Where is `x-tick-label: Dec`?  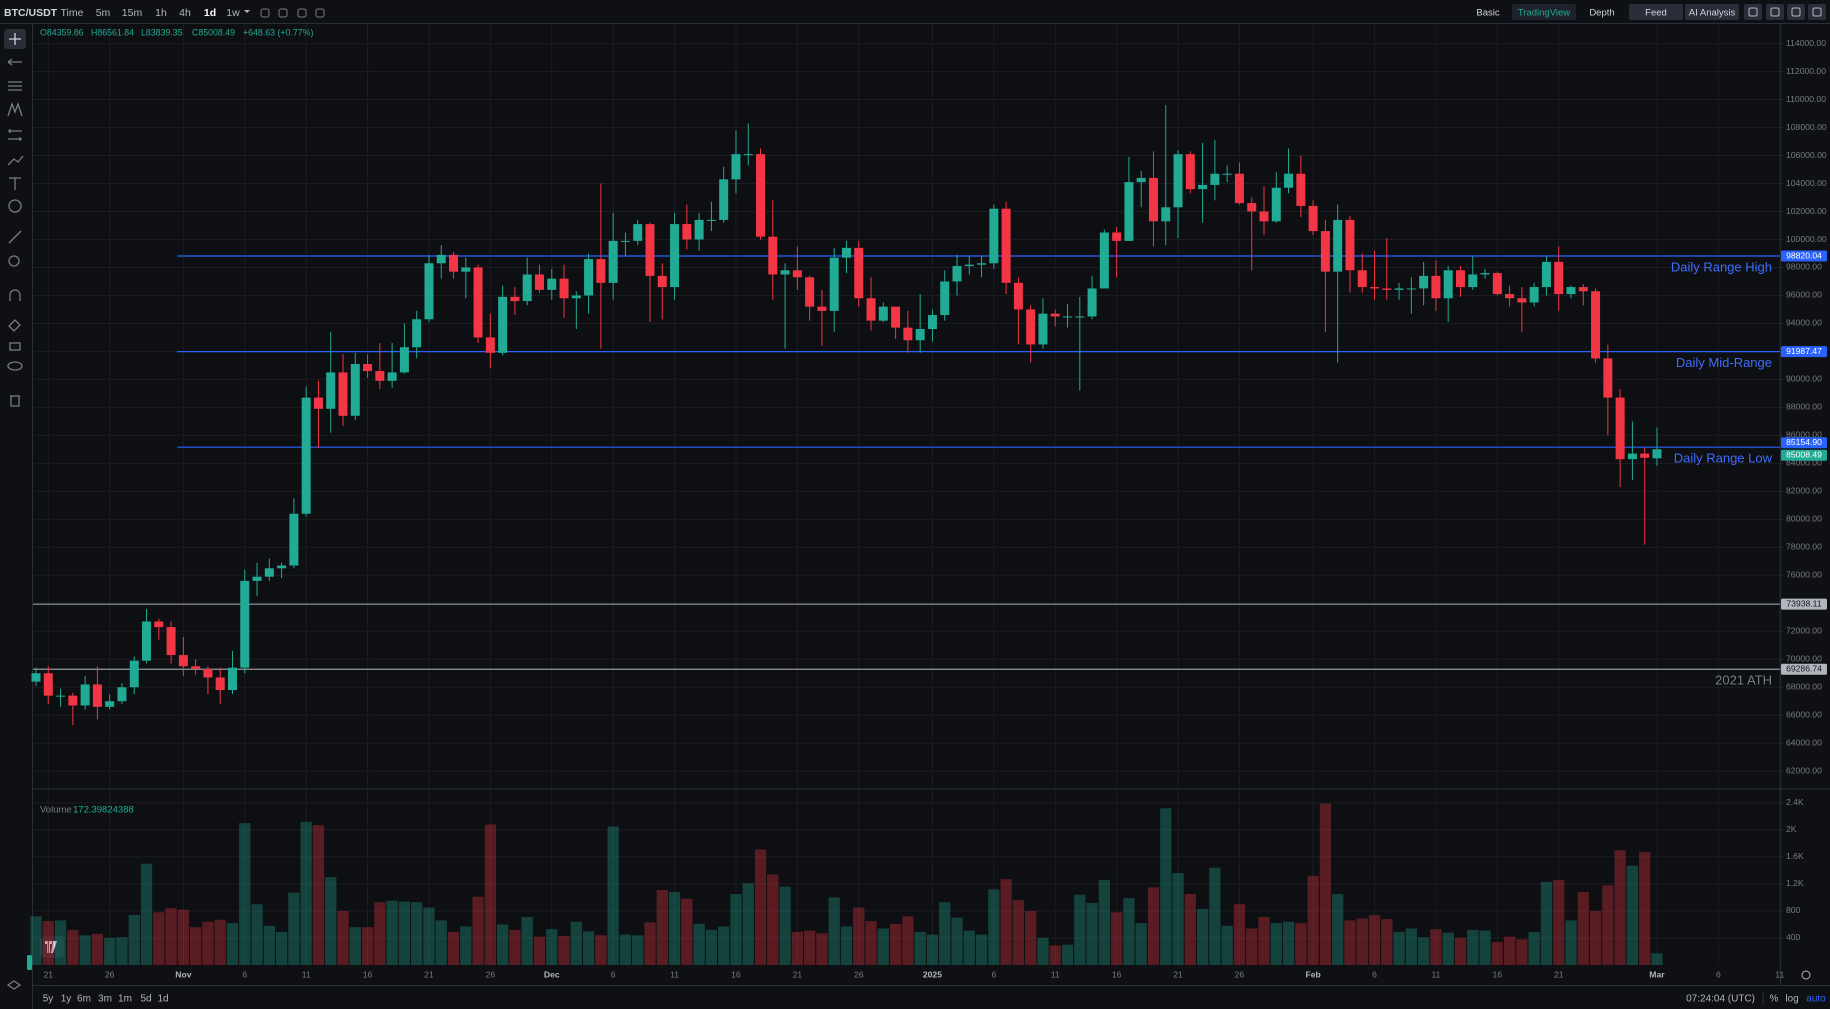 x-tick-label: Dec is located at coordinates (552, 974).